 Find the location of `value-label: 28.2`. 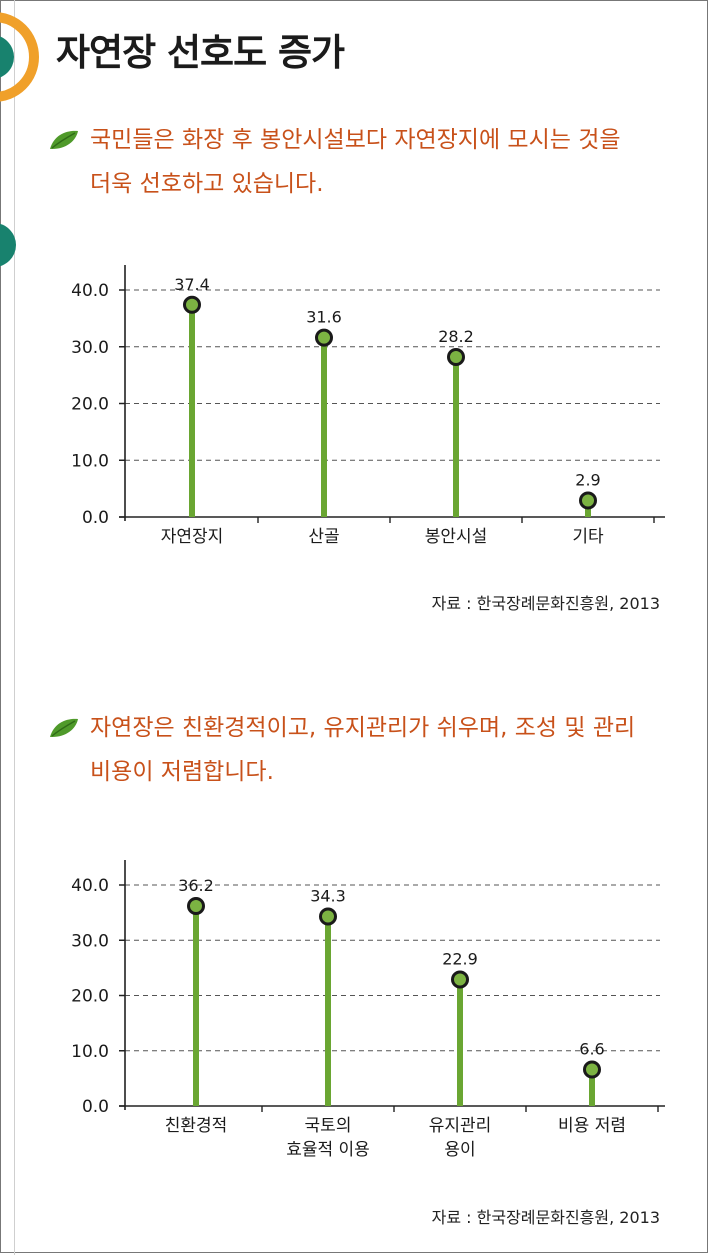

value-label: 28.2 is located at coordinates (456, 336).